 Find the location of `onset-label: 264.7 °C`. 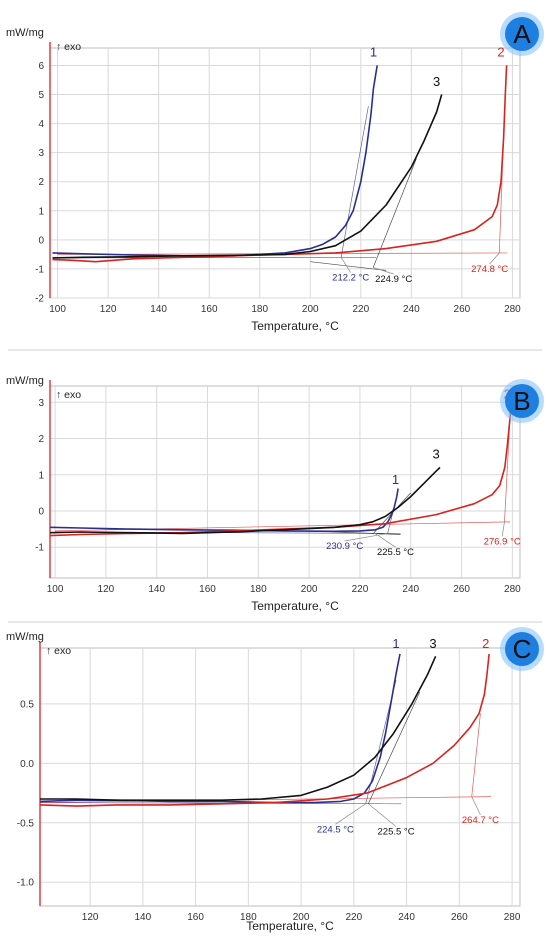

onset-label: 264.7 °C is located at coordinates (480, 820).